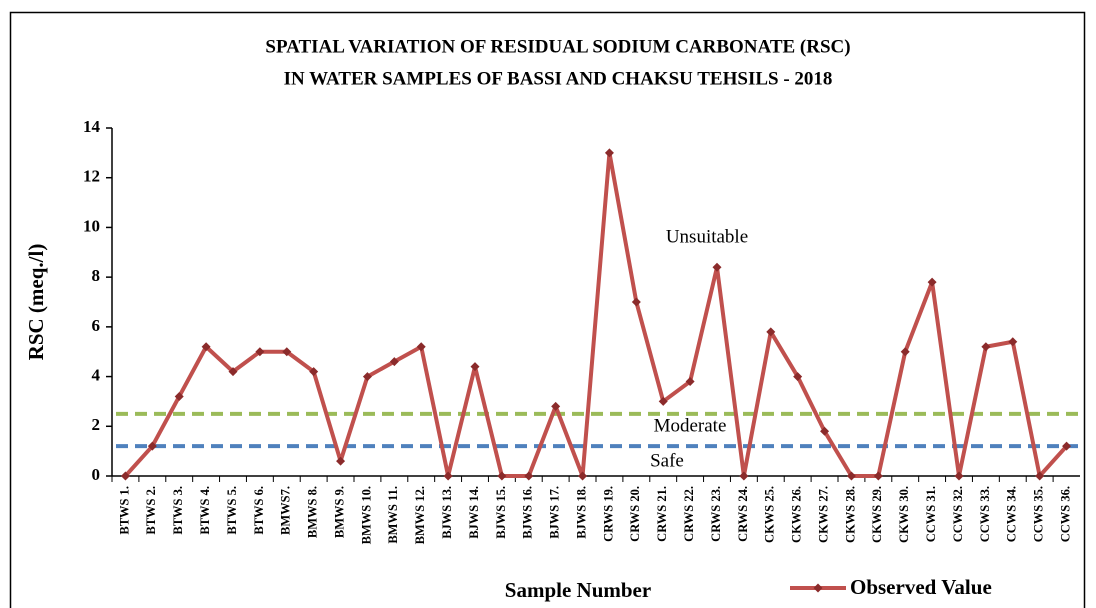 This screenshot has width=1096, height=608. I want to click on x-tick-label: CRWS 19., so click(608, 514).